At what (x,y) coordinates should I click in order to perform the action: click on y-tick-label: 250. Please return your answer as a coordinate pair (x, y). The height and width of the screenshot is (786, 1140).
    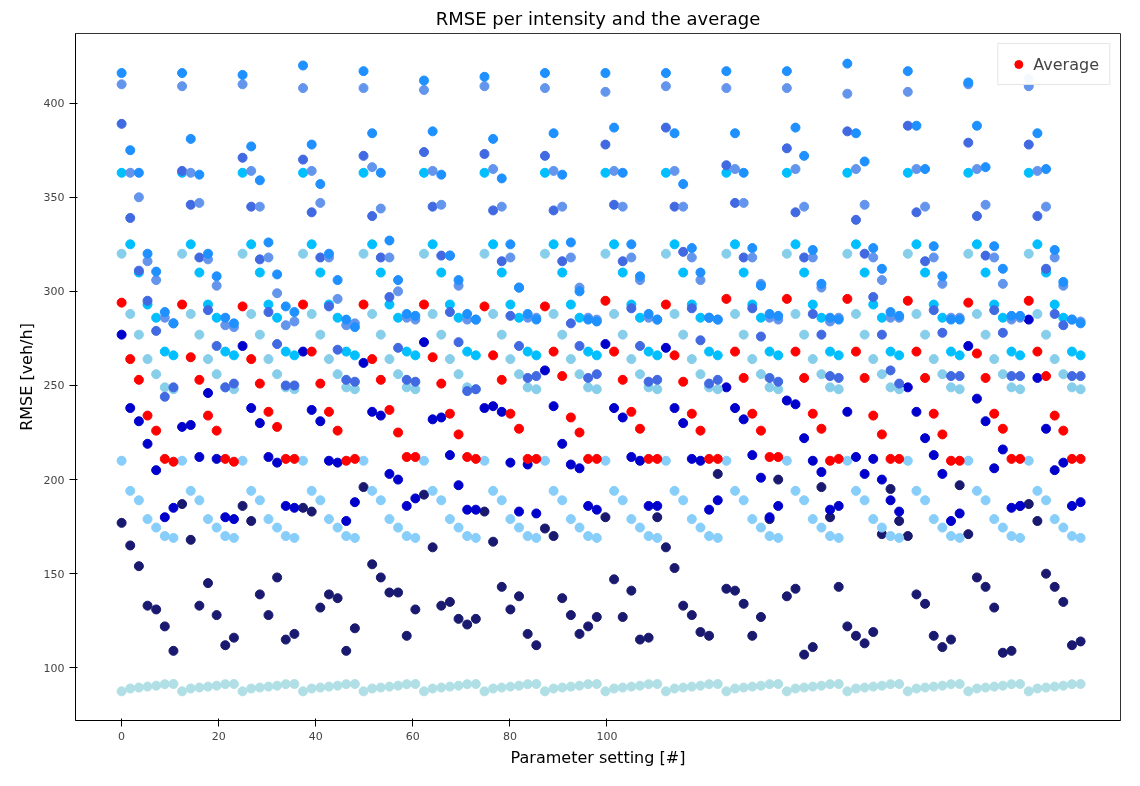
    Looking at the image, I should click on (54, 386).